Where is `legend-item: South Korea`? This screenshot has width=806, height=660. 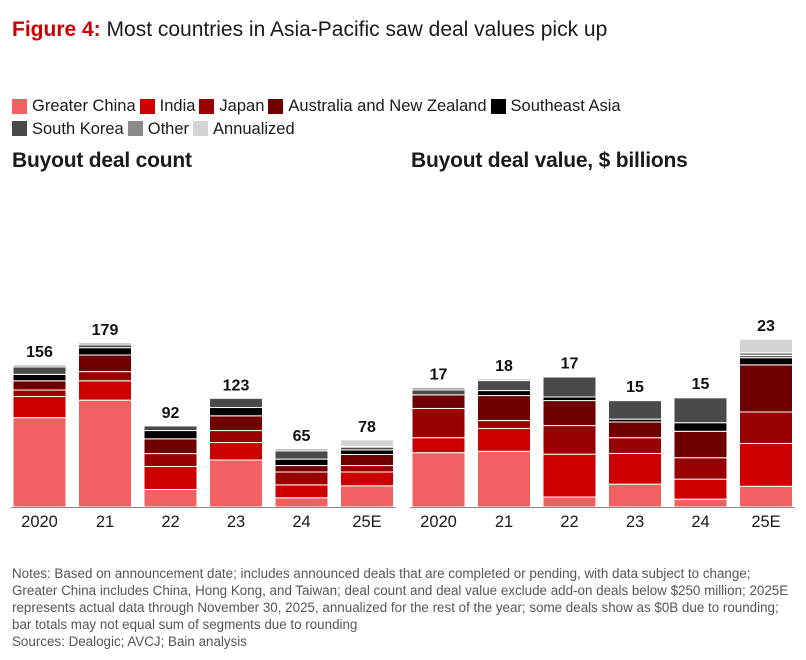
legend-item: South Korea is located at coordinates (68, 129).